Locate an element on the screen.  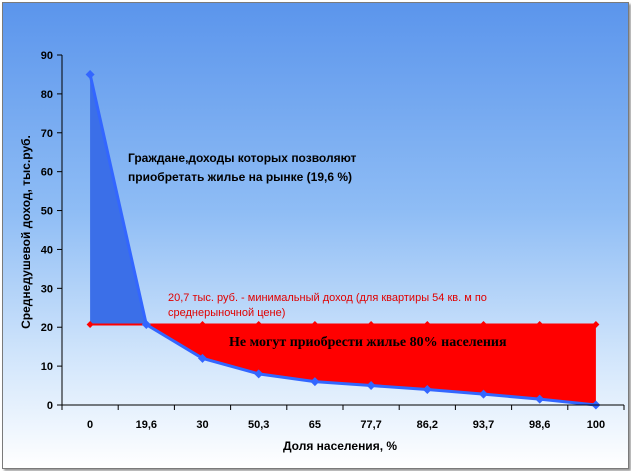
x-tick-label: 30 is located at coordinates (202, 425).